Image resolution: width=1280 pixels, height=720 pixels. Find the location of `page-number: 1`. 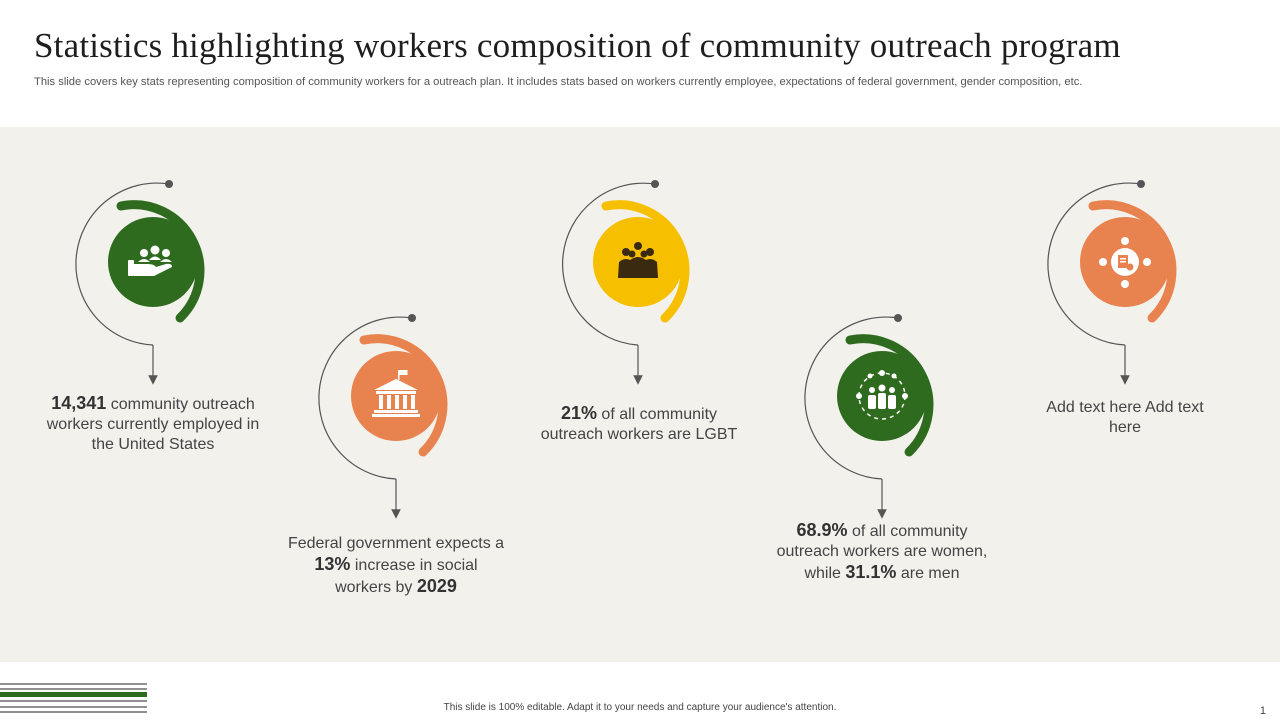

page-number: 1 is located at coordinates (1262, 711).